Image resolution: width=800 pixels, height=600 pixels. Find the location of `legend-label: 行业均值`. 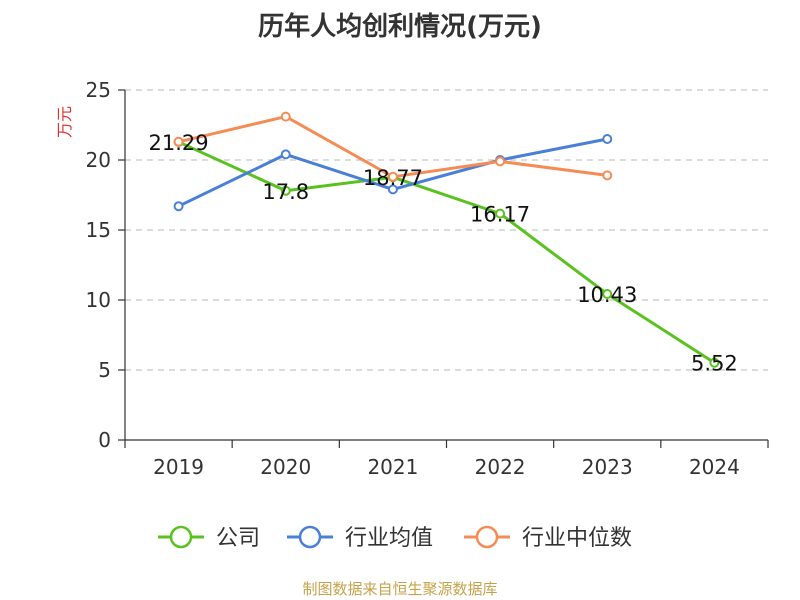

legend-label: 行业均值 is located at coordinates (389, 538).